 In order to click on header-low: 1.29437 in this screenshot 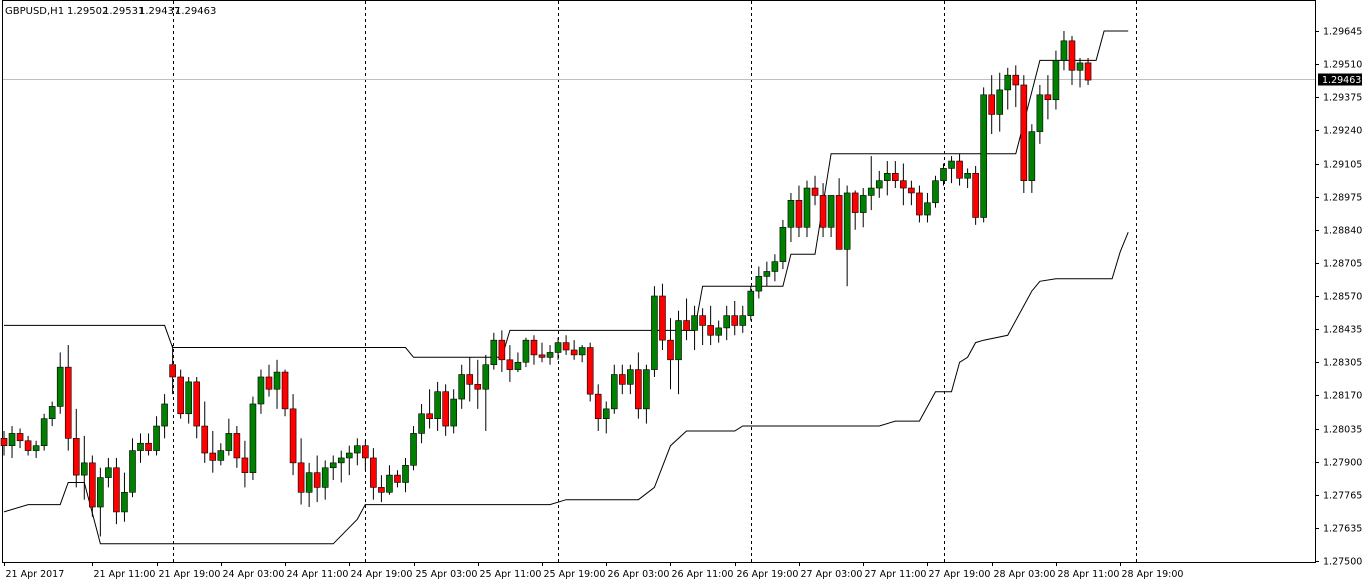, I will do `click(159, 11)`.